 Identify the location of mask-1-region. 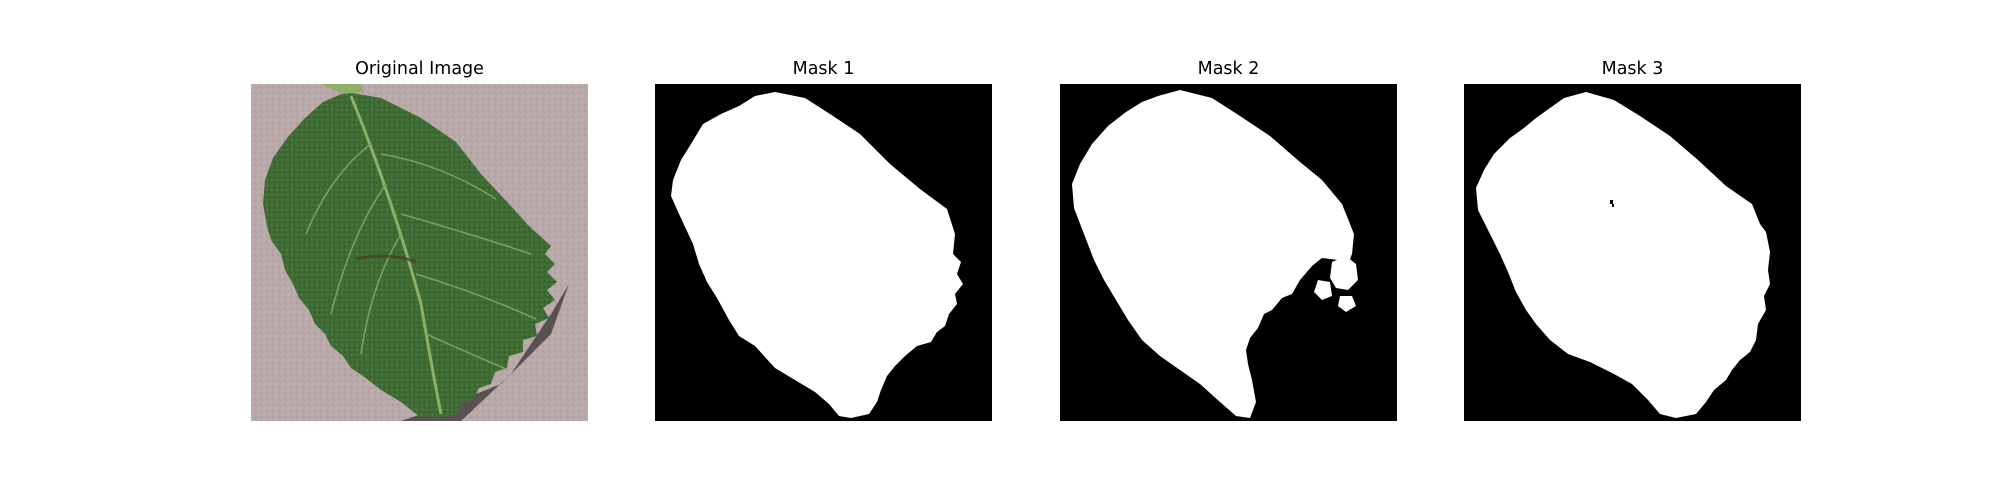
(817, 255).